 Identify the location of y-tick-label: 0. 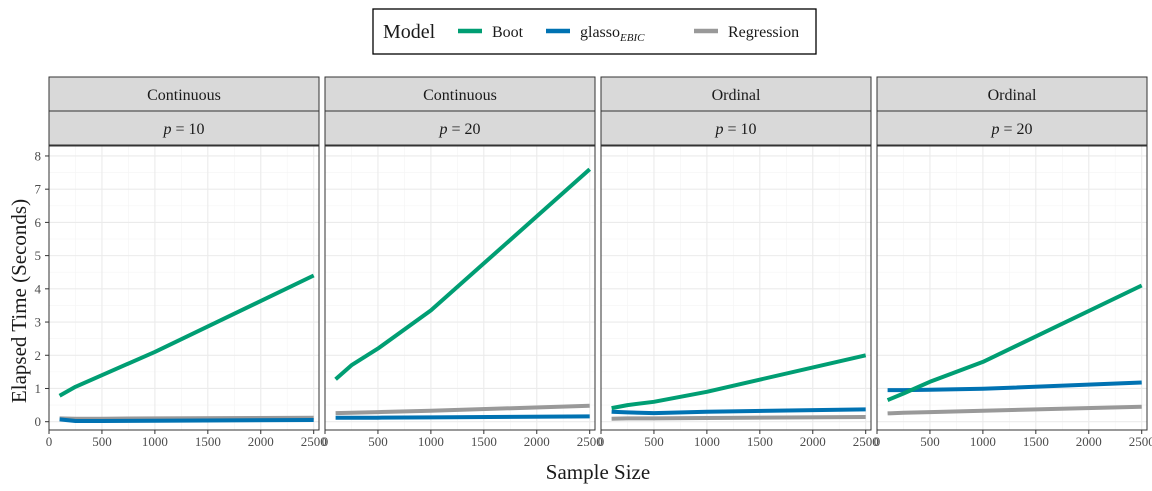
(38, 421).